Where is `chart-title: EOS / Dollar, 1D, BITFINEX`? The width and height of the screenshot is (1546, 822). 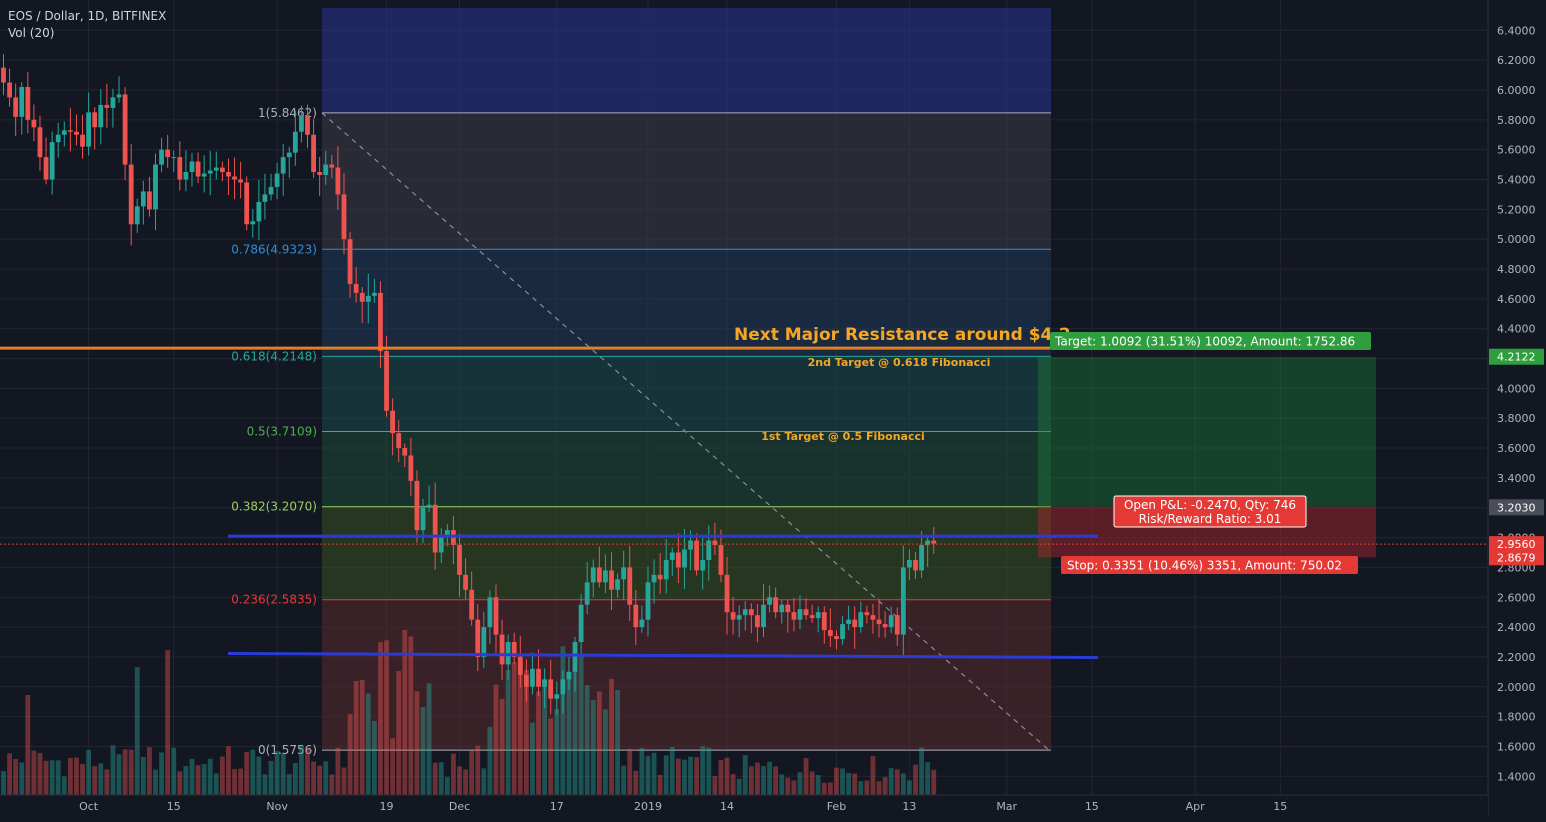 chart-title: EOS / Dollar, 1D, BITFINEX is located at coordinates (87, 16).